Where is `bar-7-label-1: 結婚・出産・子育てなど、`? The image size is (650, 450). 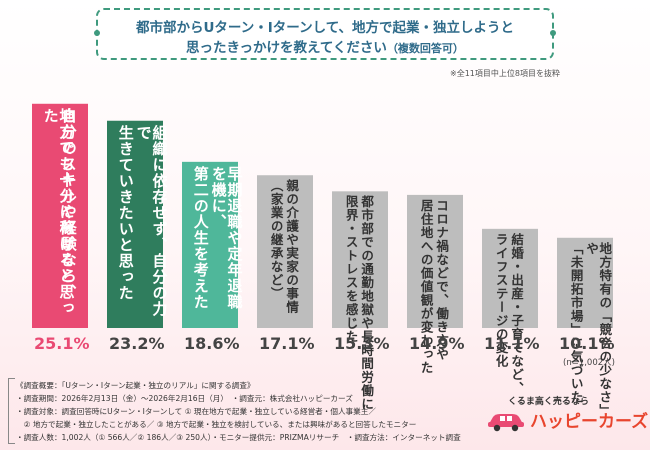
bar-7-label-1: 結婚・出産・子育てなど、 is located at coordinates (517, 313).